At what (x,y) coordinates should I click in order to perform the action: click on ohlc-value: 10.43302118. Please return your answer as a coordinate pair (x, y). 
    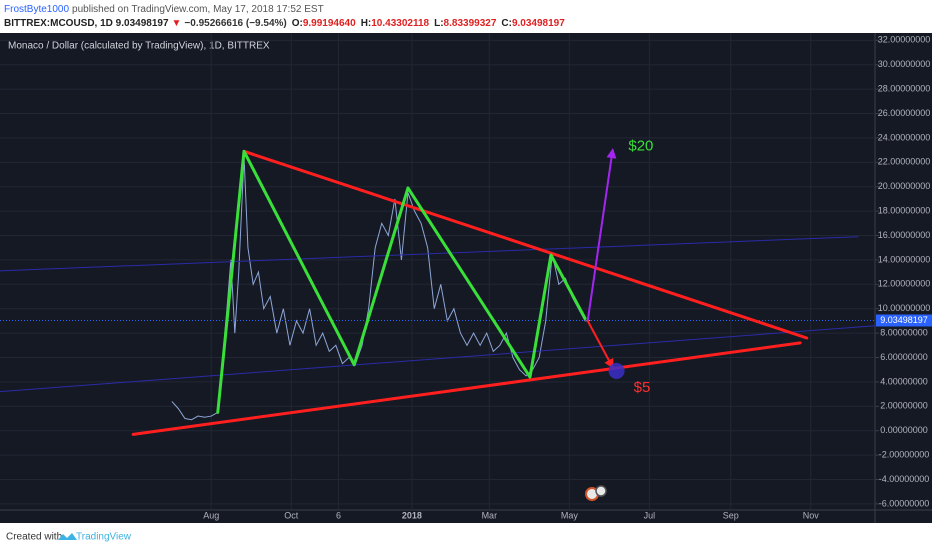
    Looking at the image, I should click on (400, 23).